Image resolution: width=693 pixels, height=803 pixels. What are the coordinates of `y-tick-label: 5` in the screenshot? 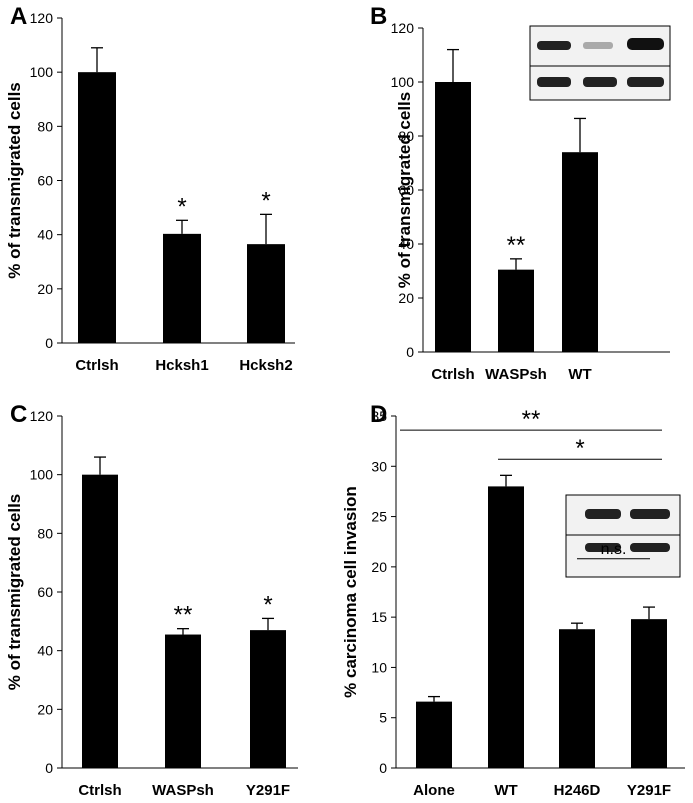 It's located at (383, 718).